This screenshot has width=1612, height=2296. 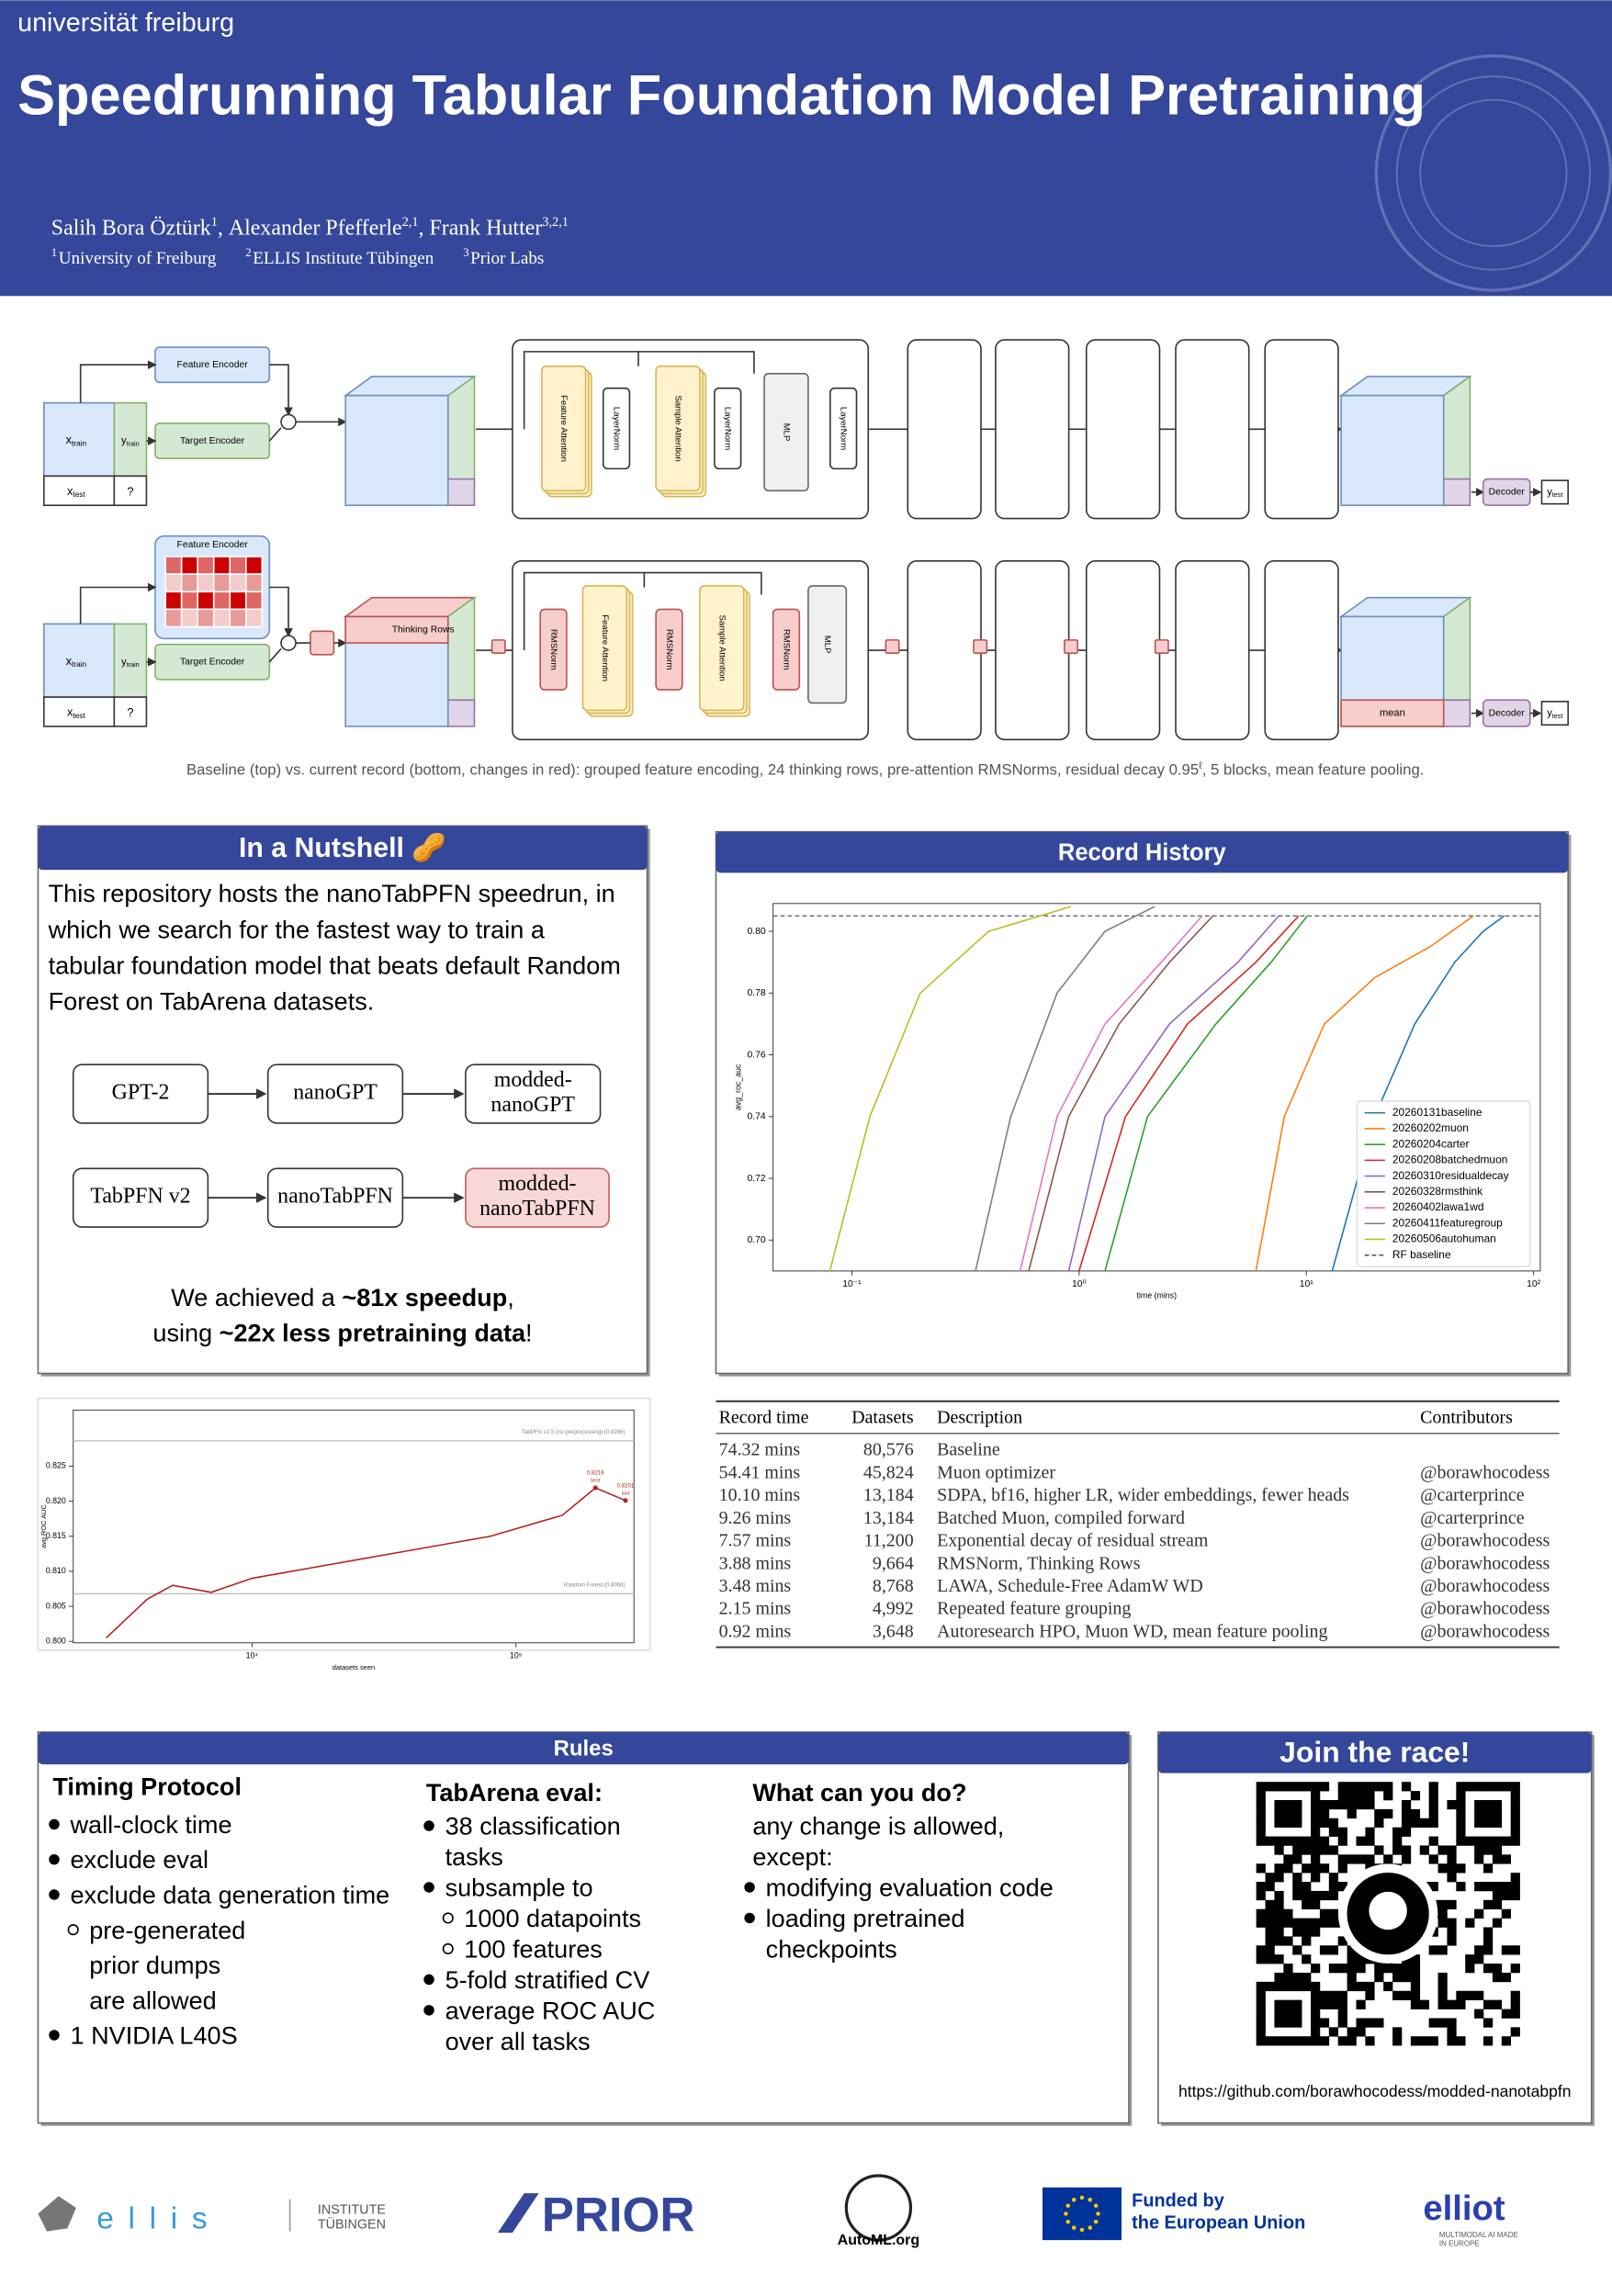 What do you see at coordinates (79, 443) in the screenshot?
I see `subscript: train` at bounding box center [79, 443].